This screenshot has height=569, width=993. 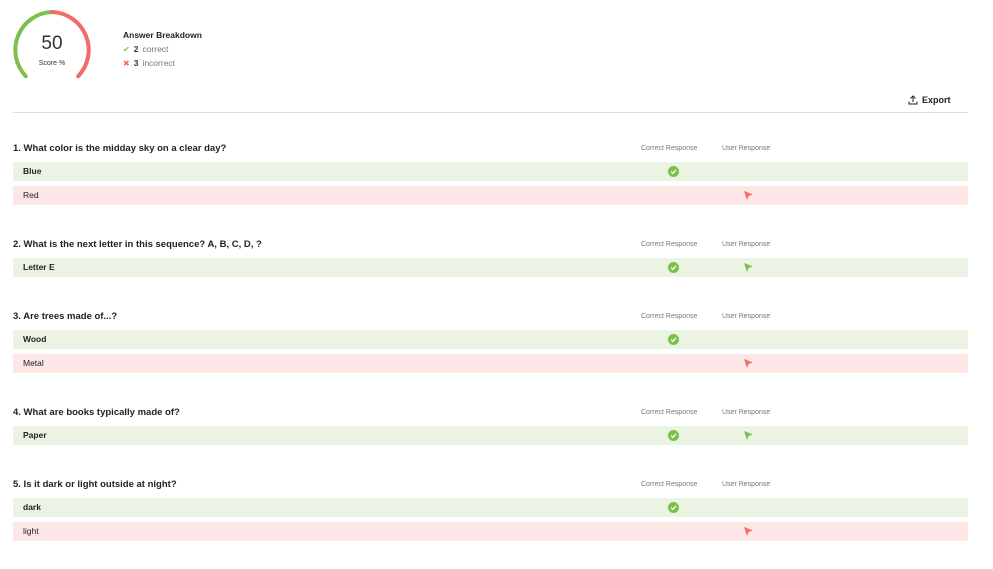 I want to click on incorrect-label: incorrect, so click(x=159, y=63).